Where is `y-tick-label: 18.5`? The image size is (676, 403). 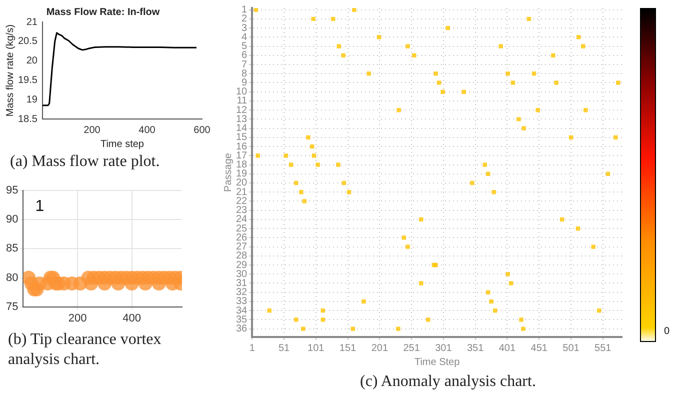 y-tick-label: 18.5 is located at coordinates (28, 119).